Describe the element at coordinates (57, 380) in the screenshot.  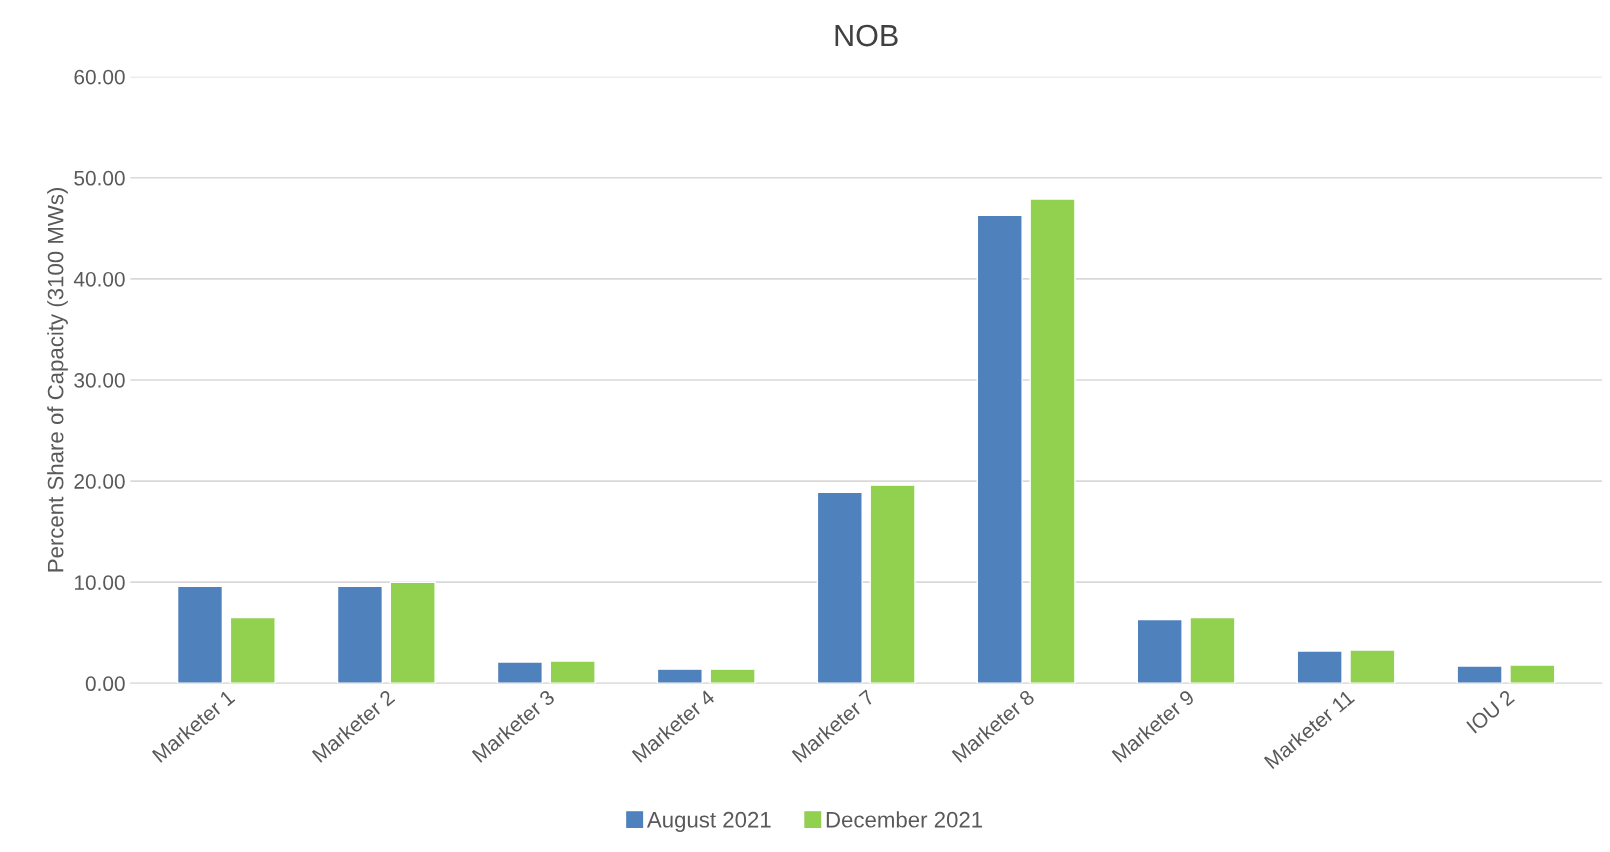
I see `y-axis-title: Percent Share of Capacity (3100 MWs)` at that location.